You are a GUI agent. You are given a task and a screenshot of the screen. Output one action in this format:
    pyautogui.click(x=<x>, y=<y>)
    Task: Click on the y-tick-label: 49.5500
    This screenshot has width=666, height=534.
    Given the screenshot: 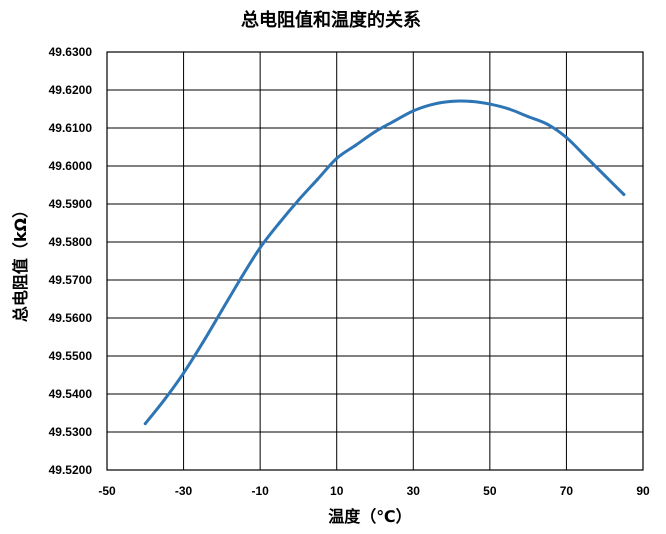 What is the action you would take?
    pyautogui.click(x=71, y=356)
    